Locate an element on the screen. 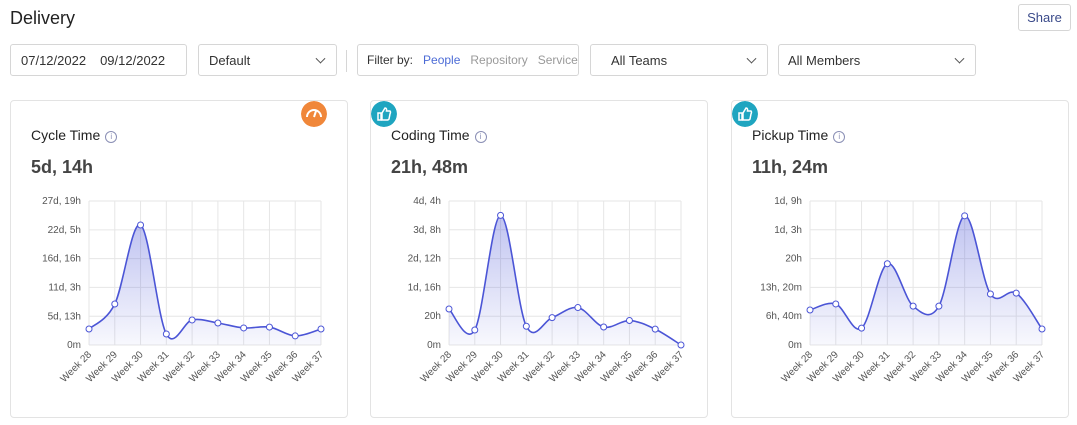 The height and width of the screenshot is (425, 1077). filter-label: Filter by: is located at coordinates (390, 60).